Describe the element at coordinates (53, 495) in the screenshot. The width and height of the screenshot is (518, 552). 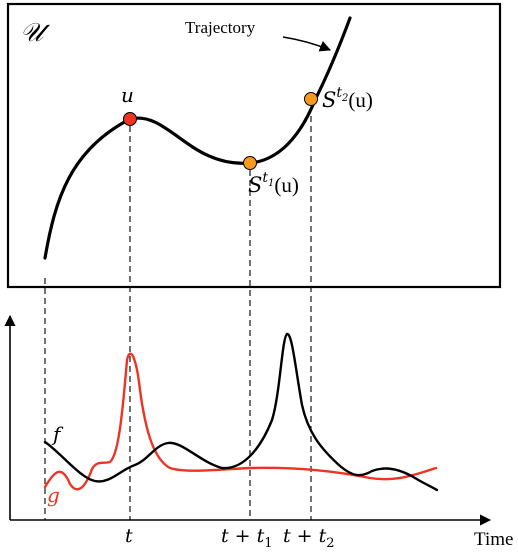
I see `signal-g-label: g` at that location.